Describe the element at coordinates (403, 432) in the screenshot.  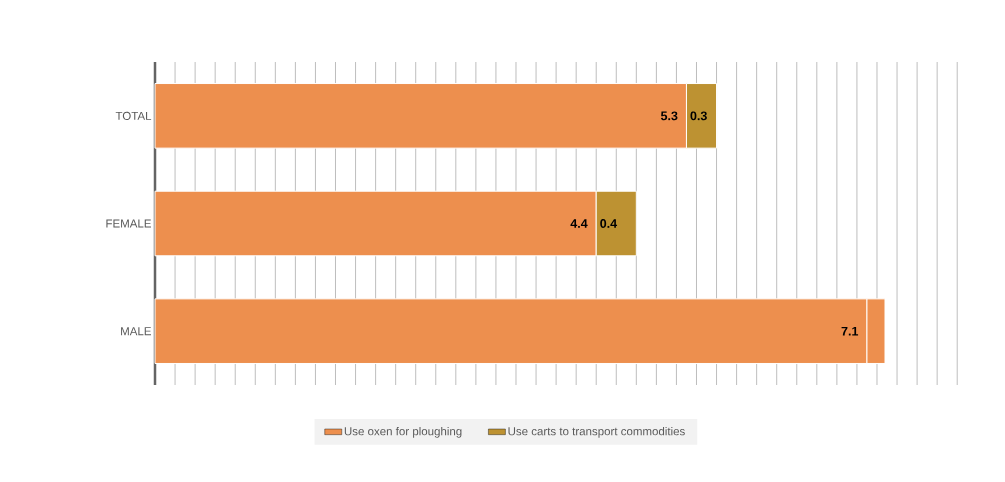
I see `legend-label: Use oxen for ploughing` at that location.